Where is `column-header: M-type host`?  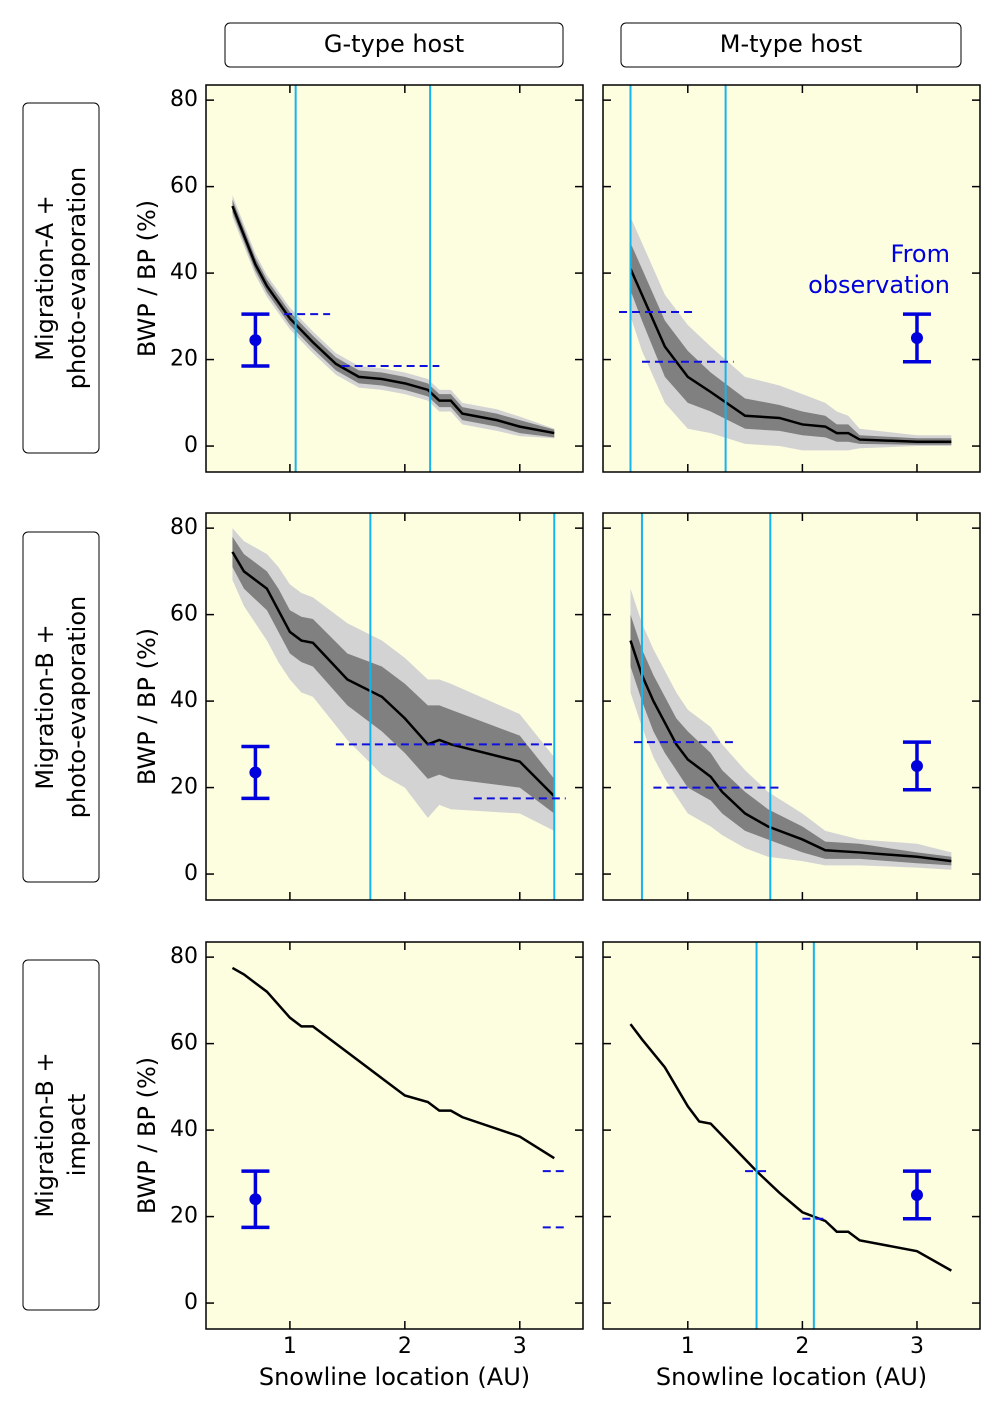
column-header: M-type host is located at coordinates (791, 44).